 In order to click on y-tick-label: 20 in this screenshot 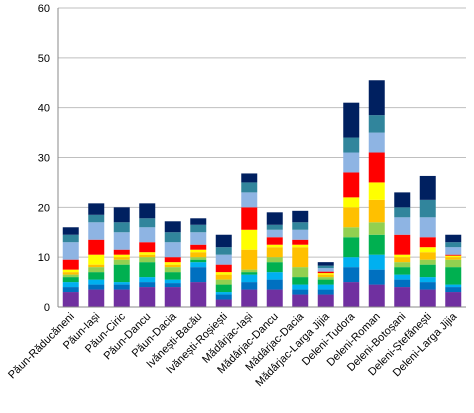, I will do `click(44, 208)`.